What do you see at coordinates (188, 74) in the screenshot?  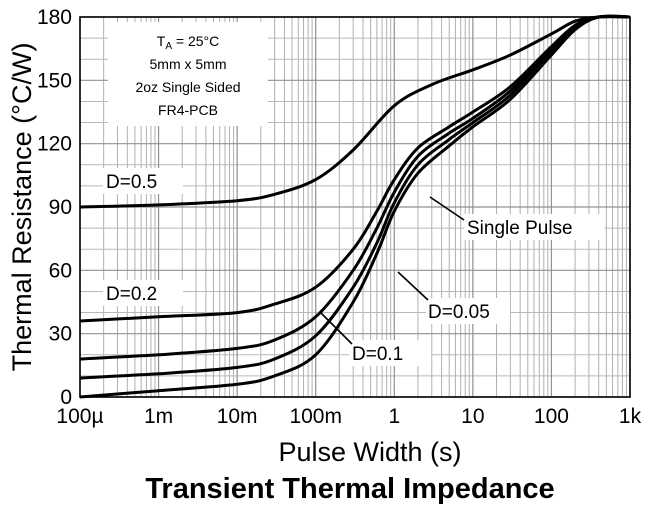 I see `conditions-box` at bounding box center [188, 74].